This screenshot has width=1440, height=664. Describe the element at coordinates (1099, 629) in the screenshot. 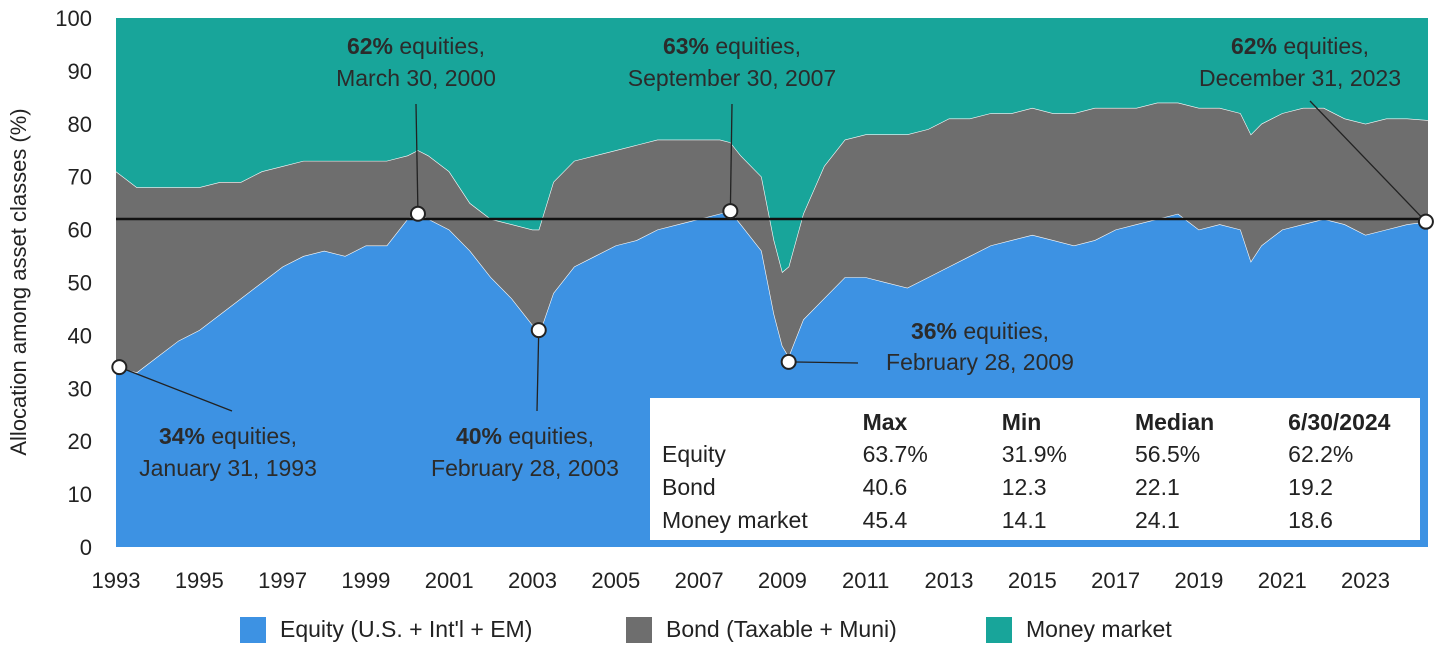

I see `legend-label-money-market: Money market` at that location.